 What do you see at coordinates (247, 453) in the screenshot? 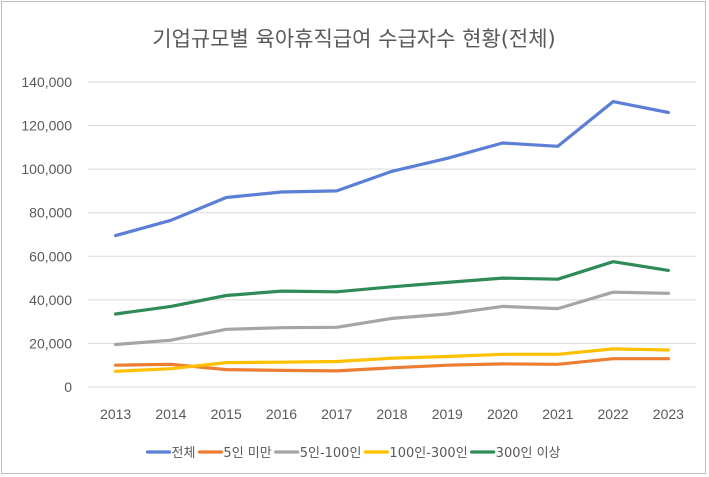
I see `legend-label-1: 5인 미만` at bounding box center [247, 453].